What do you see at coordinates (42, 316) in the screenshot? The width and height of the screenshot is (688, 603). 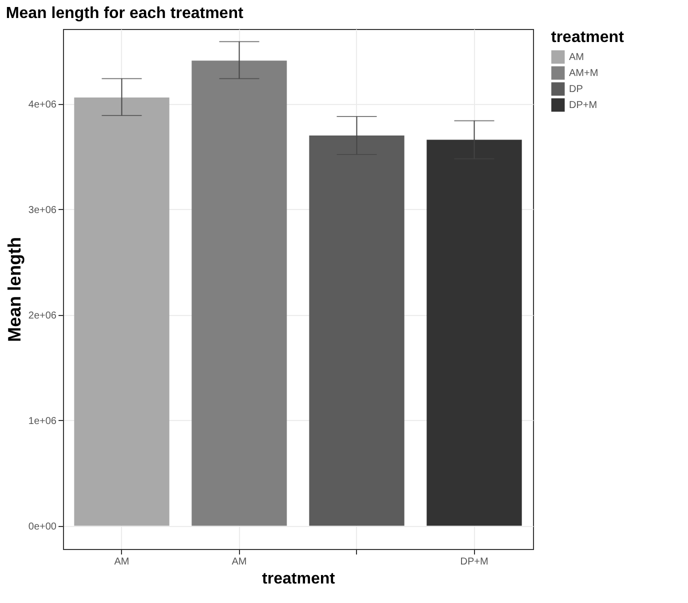 I see `y-tick-label: 2e+06` at bounding box center [42, 316].